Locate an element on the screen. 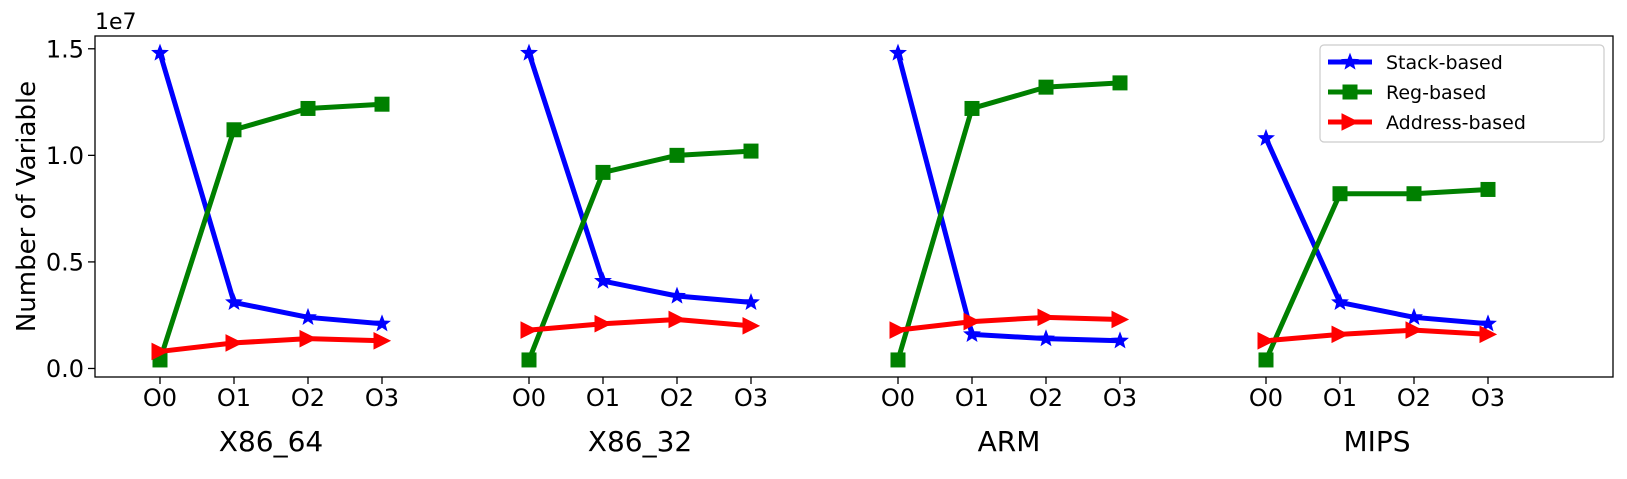  legend-box is located at coordinates (1462, 93).